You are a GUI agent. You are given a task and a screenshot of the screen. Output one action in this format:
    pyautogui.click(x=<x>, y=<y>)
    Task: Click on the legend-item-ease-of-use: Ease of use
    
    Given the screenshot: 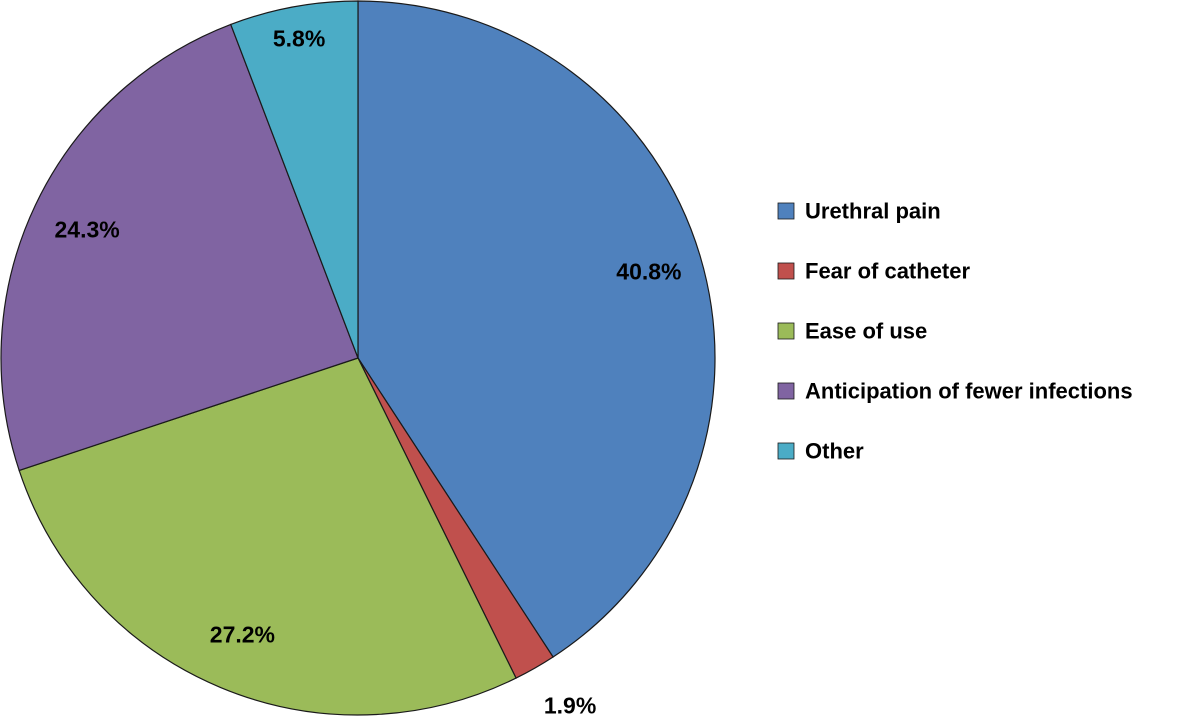 What is the action you would take?
    pyautogui.click(x=852, y=331)
    